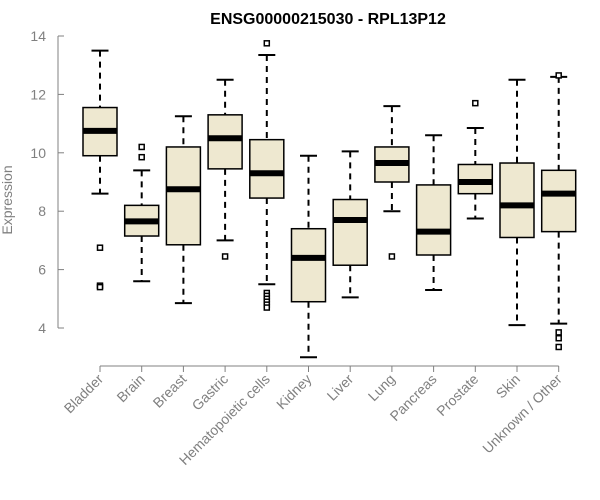 The height and width of the screenshot is (500, 600). Describe the element at coordinates (100, 170) in the screenshot. I see `box-bladder` at that location.